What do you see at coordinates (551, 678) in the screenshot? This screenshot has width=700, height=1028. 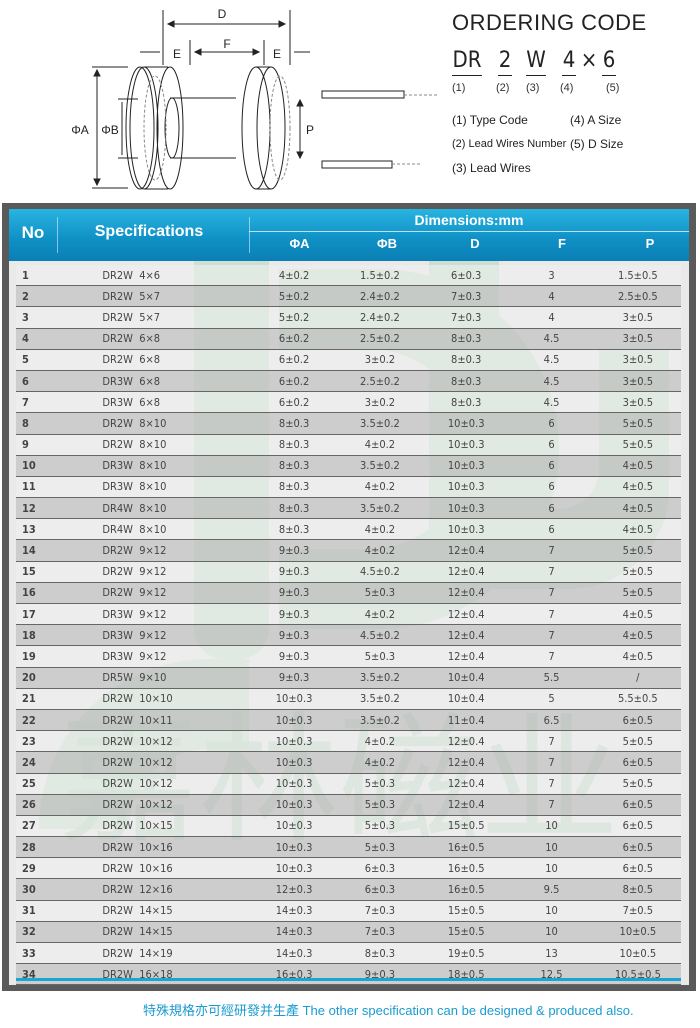 I see `cell-f: 5.5` at bounding box center [551, 678].